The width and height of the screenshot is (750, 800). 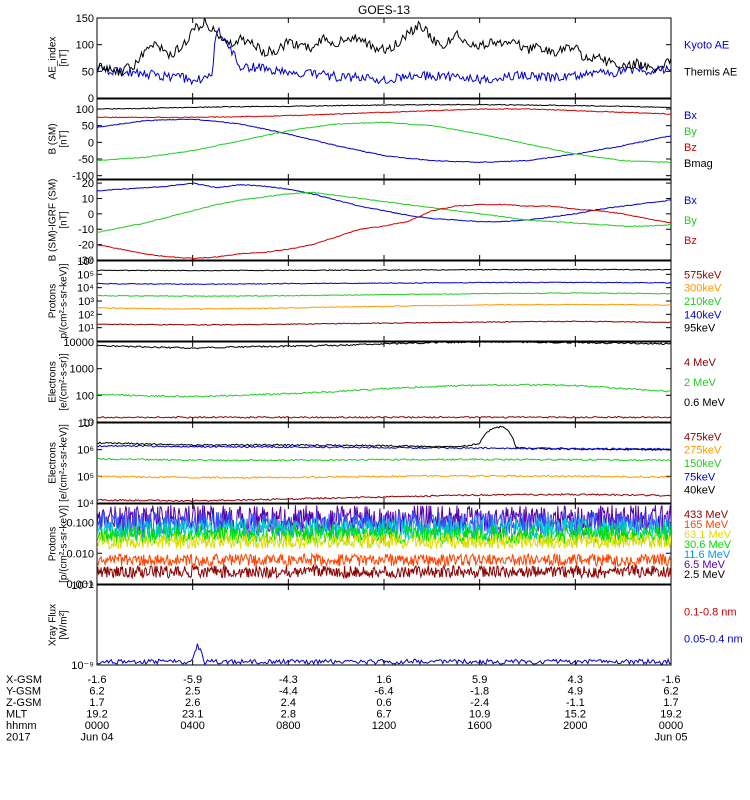 What do you see at coordinates (575, 703) in the screenshot?
I see `x-row-value: -1.1` at bounding box center [575, 703].